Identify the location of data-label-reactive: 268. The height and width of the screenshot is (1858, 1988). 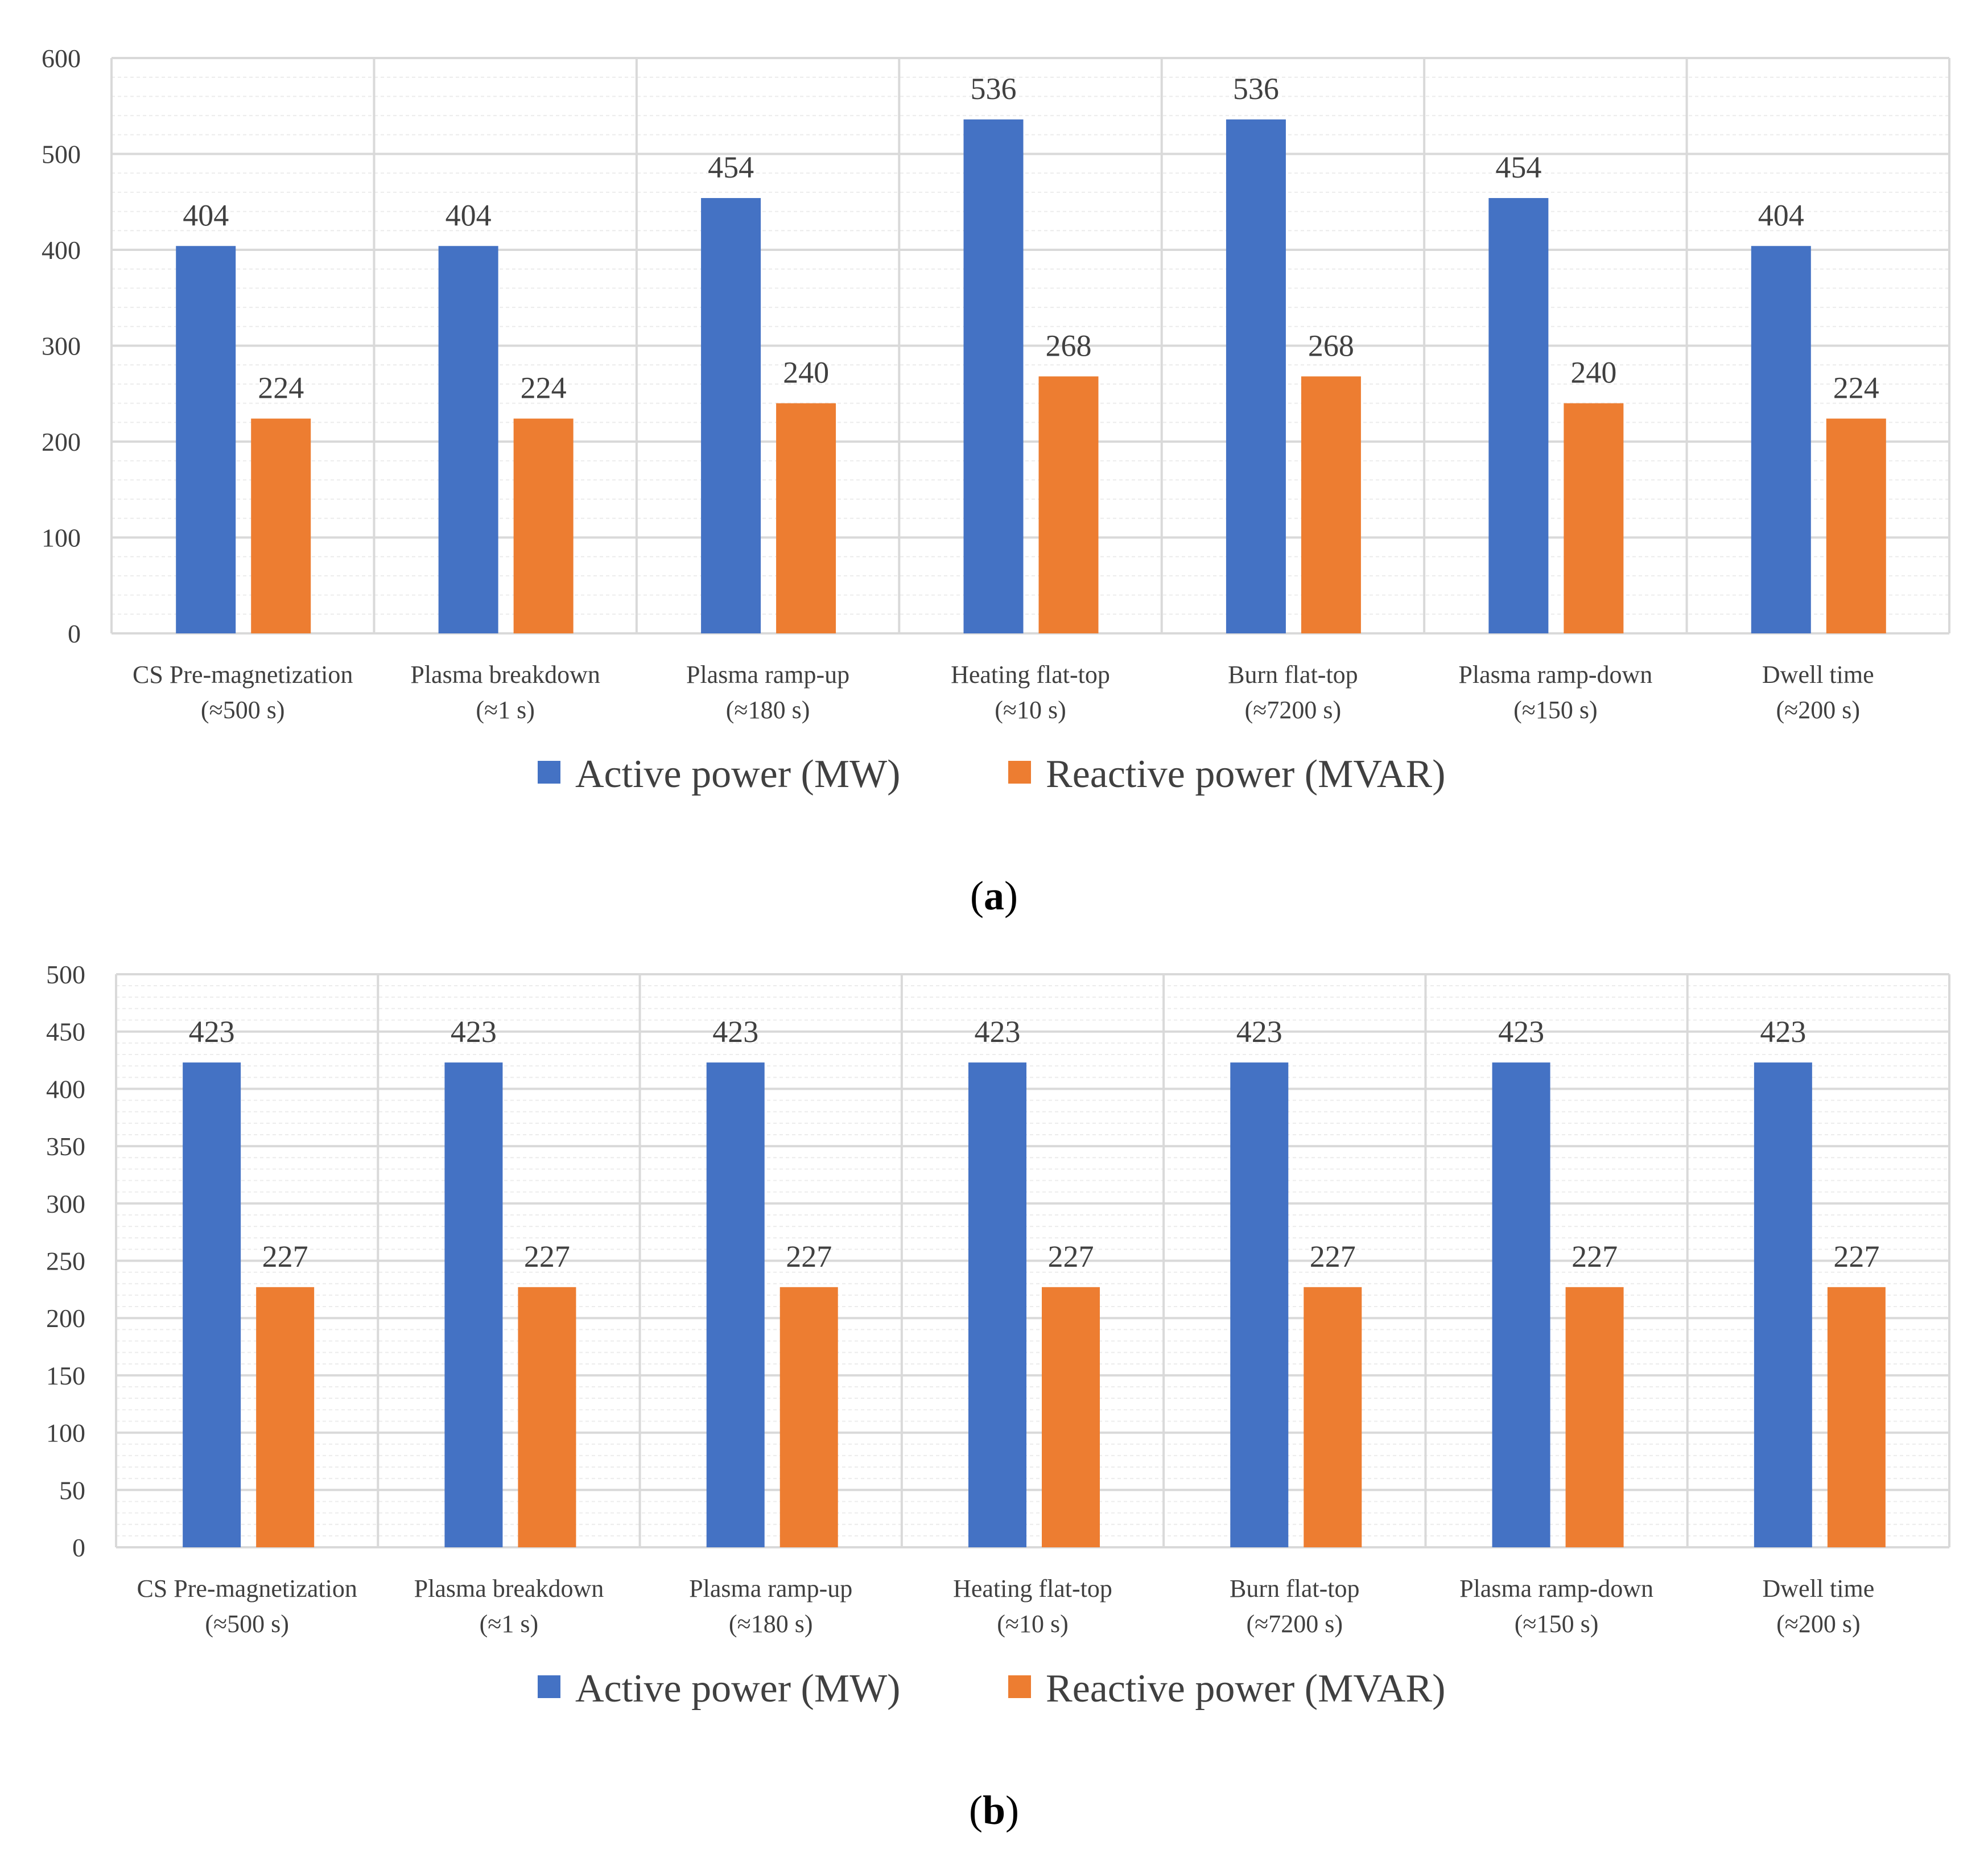
(1331, 345).